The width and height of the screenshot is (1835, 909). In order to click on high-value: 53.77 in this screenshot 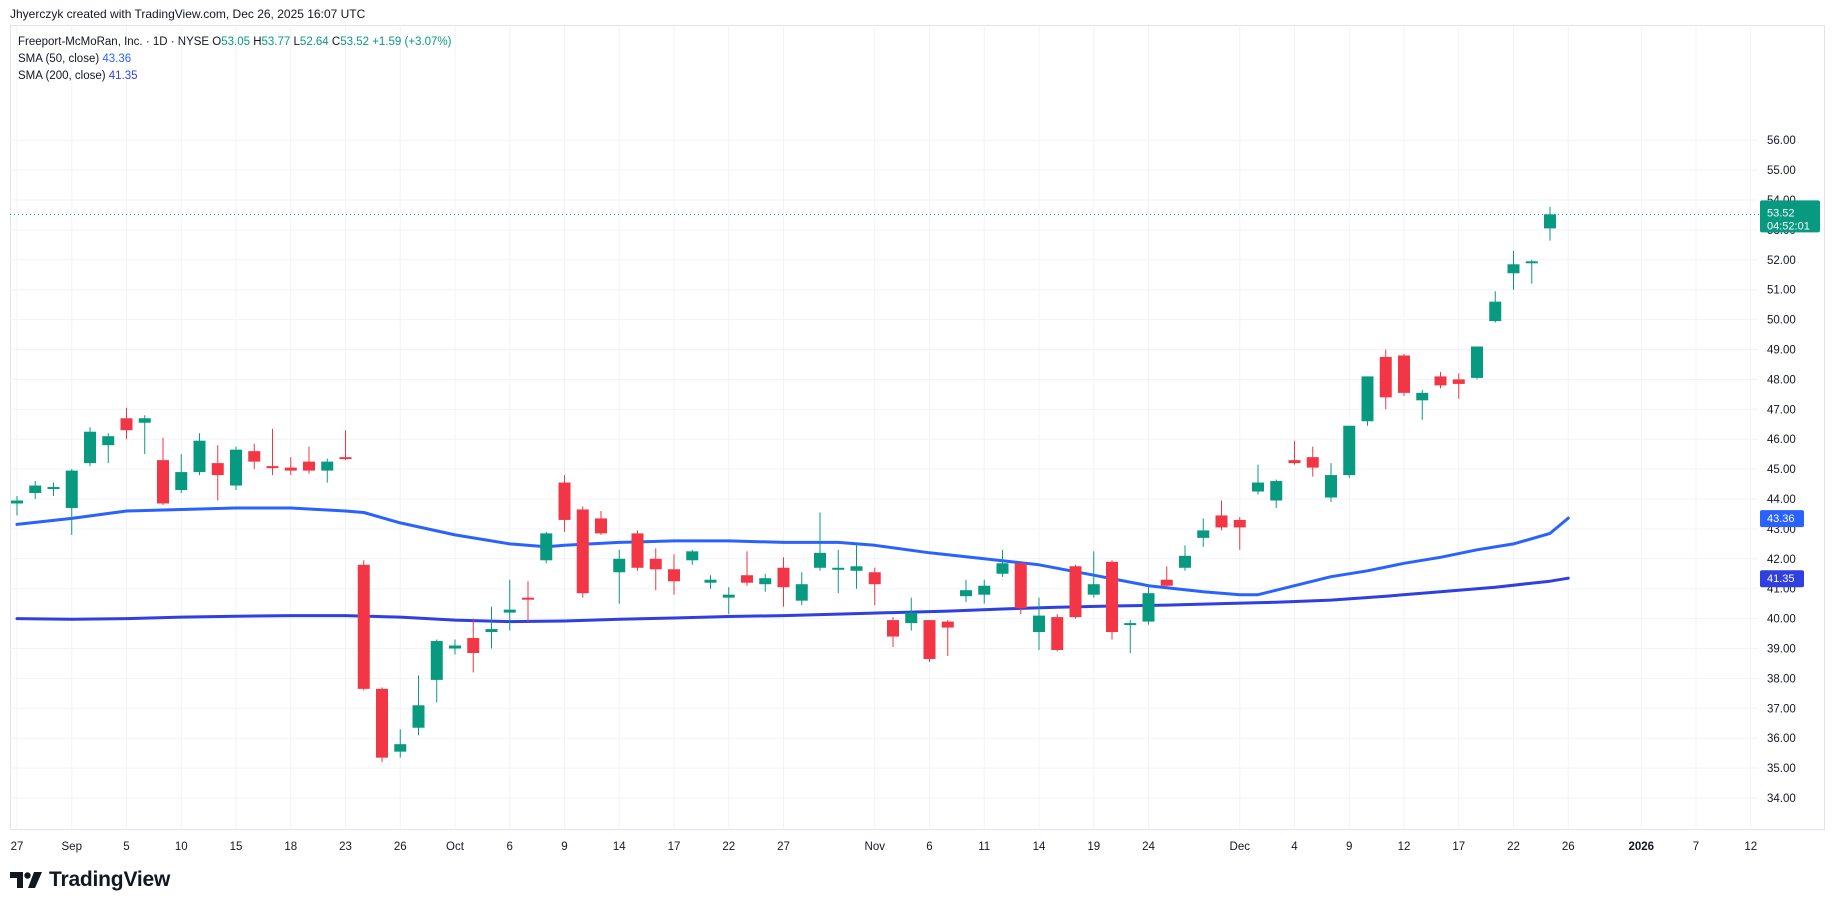, I will do `click(276, 42)`.